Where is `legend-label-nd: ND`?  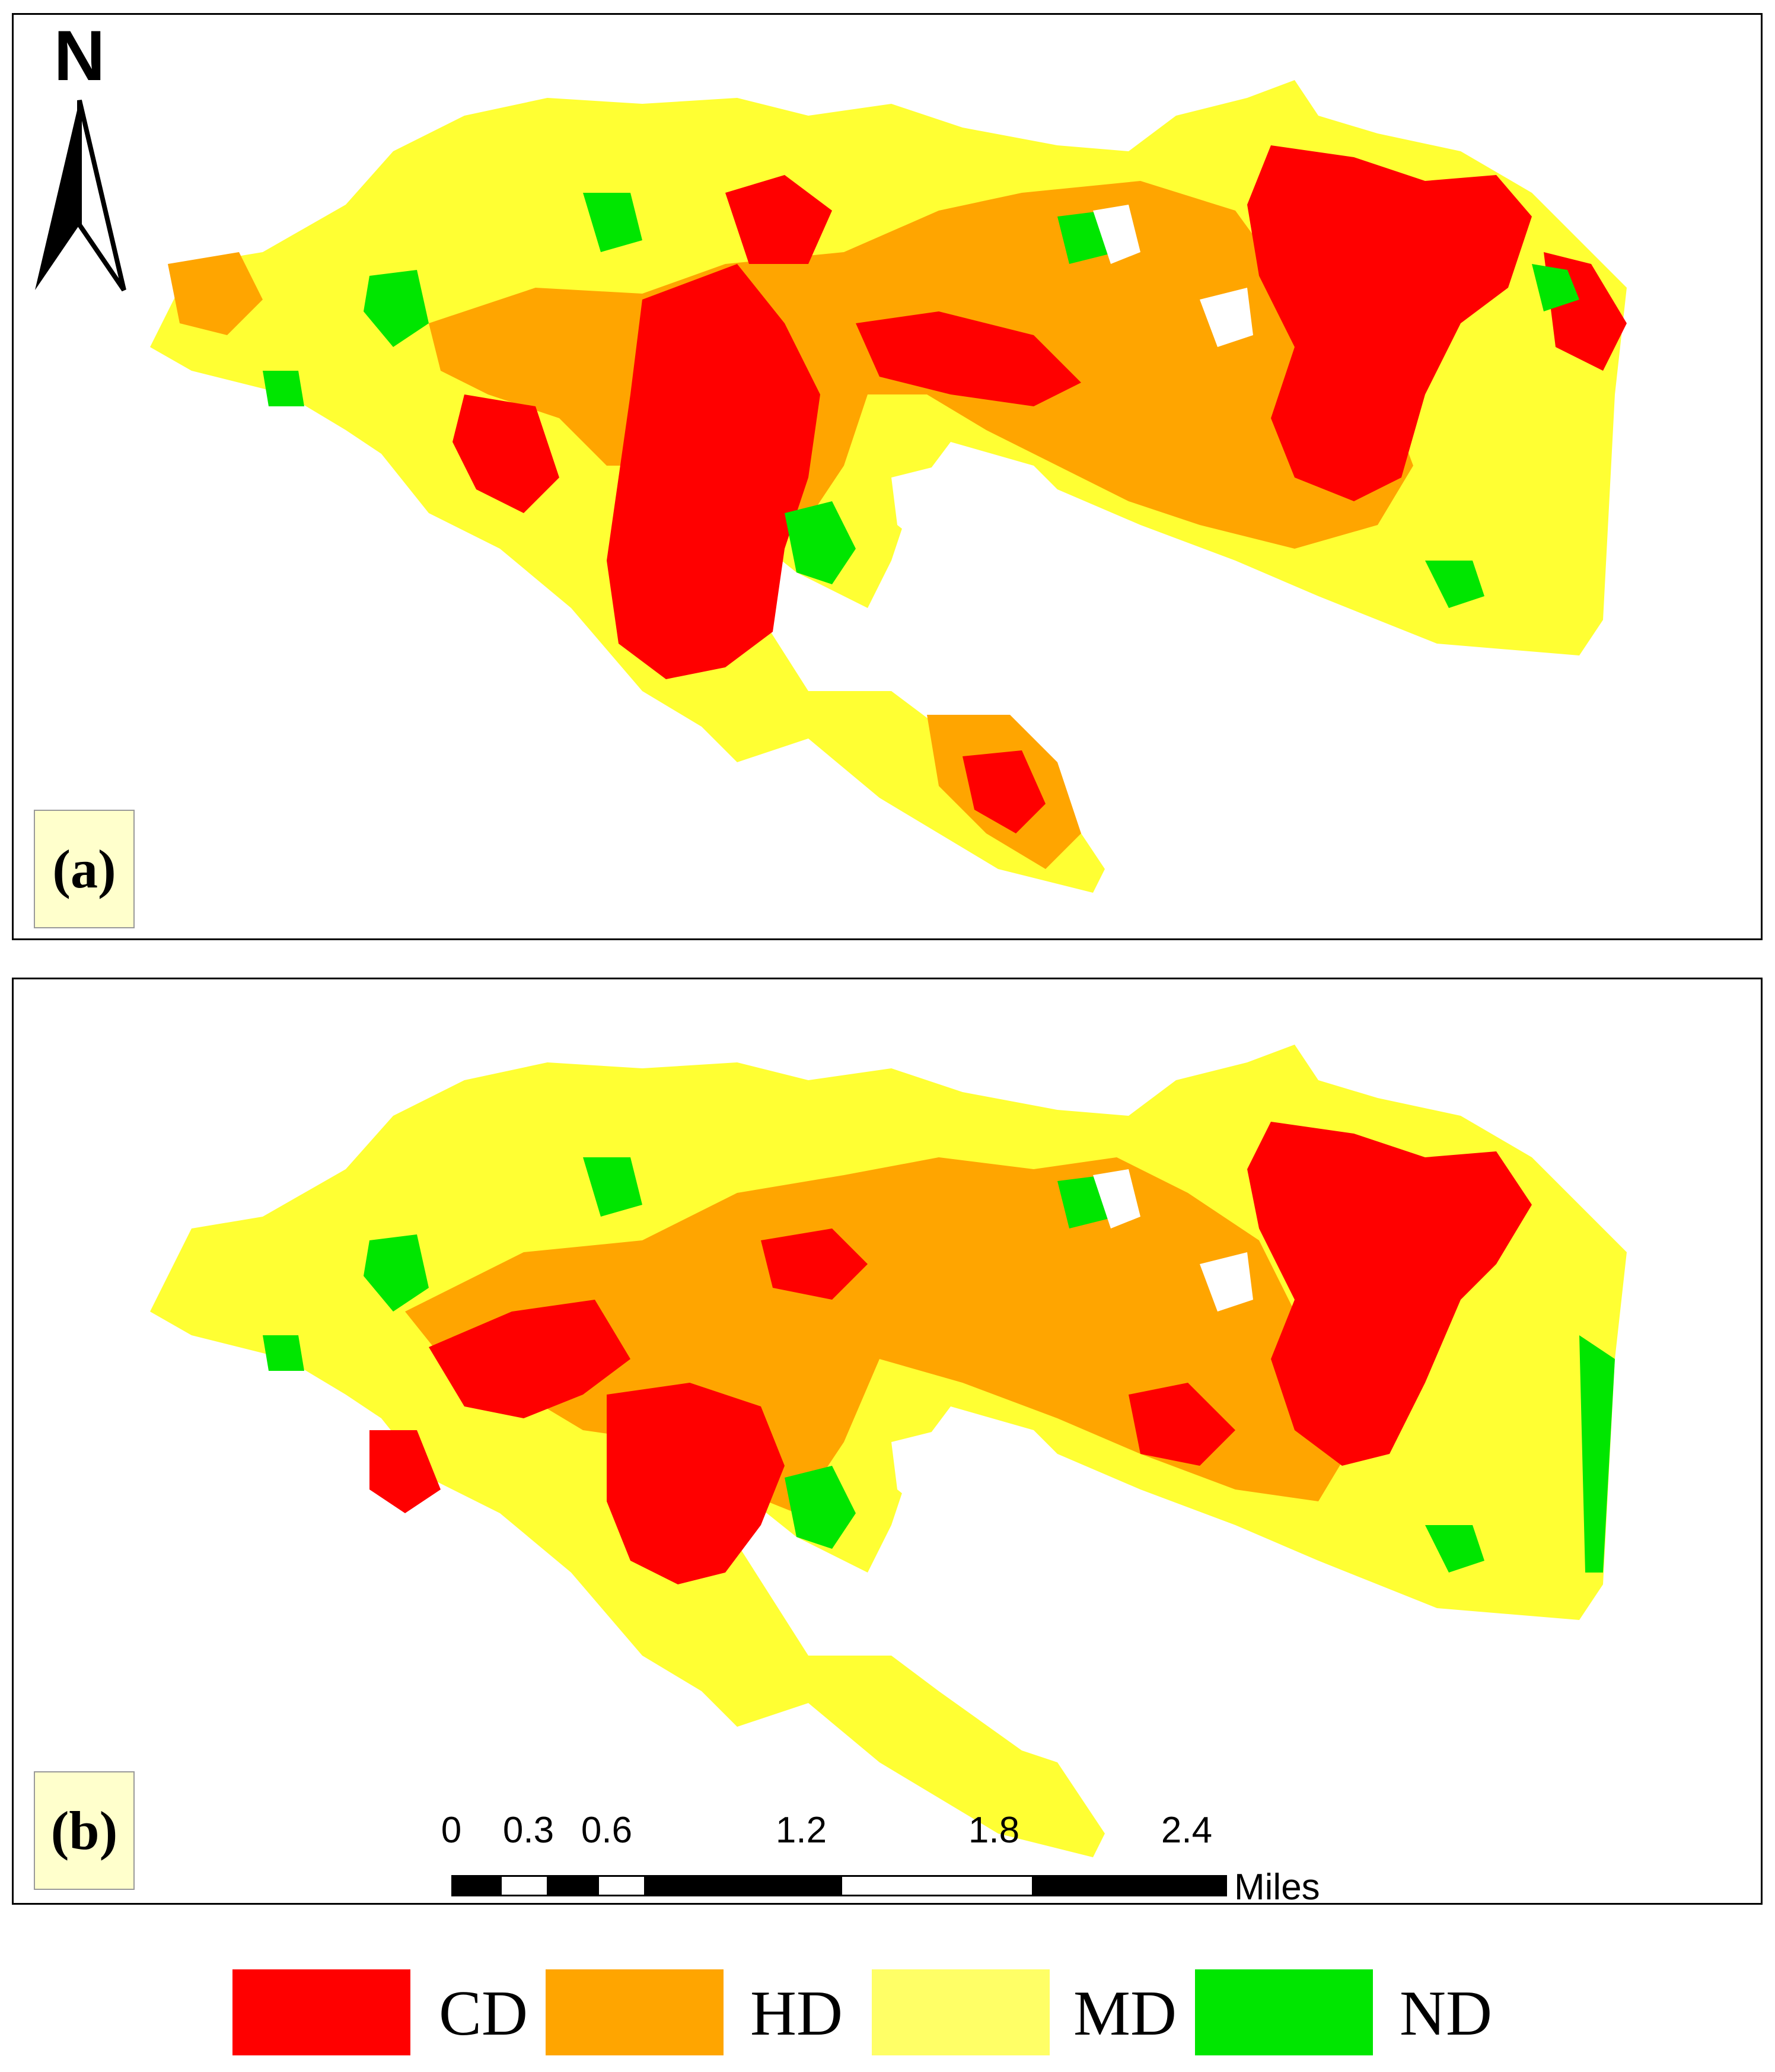
legend-label-nd: ND is located at coordinates (1446, 2013).